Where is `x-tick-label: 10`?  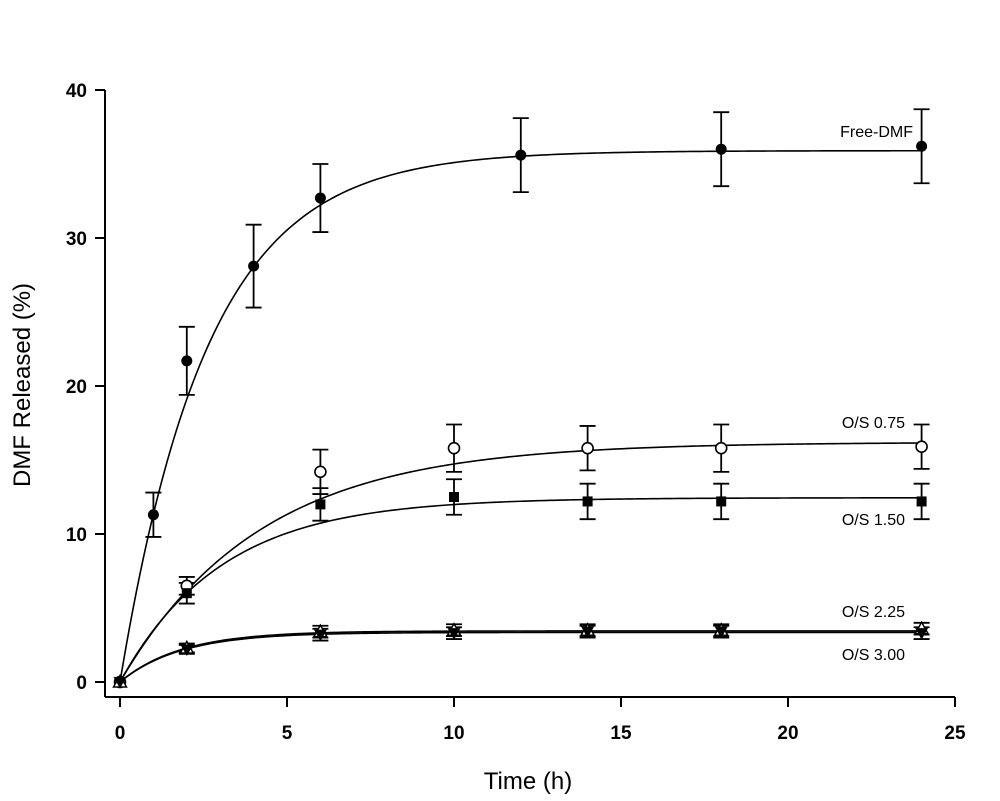 x-tick-label: 10 is located at coordinates (453, 733).